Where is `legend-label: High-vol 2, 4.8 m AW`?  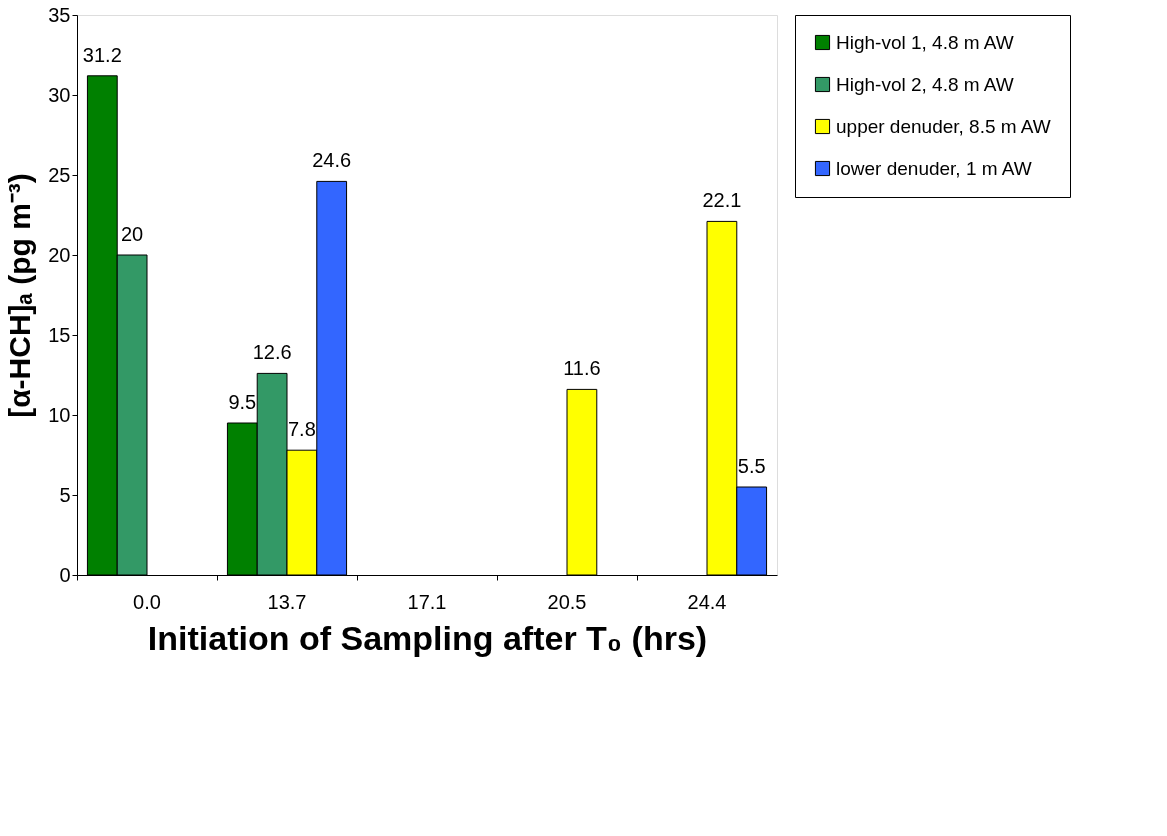
legend-label: High-vol 2, 4.8 m AW is located at coordinates (925, 84).